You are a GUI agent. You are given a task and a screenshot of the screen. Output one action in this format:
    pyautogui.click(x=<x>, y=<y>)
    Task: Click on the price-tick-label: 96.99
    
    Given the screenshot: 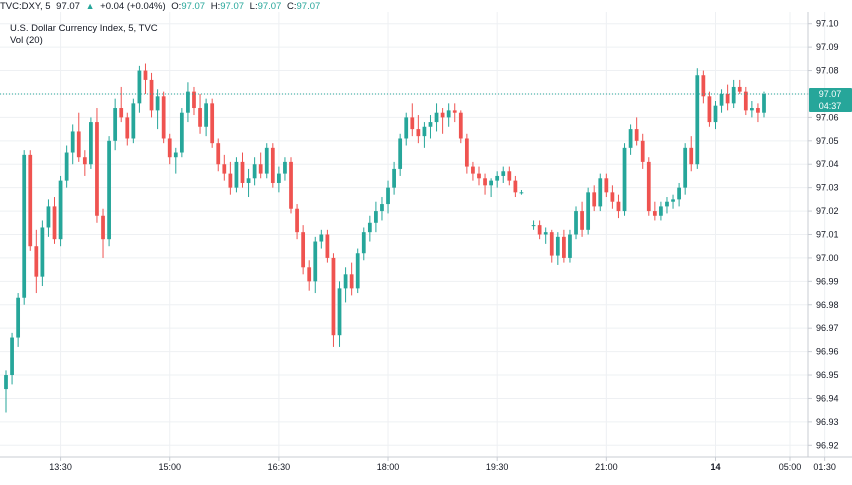 What is the action you would take?
    pyautogui.click(x=827, y=281)
    